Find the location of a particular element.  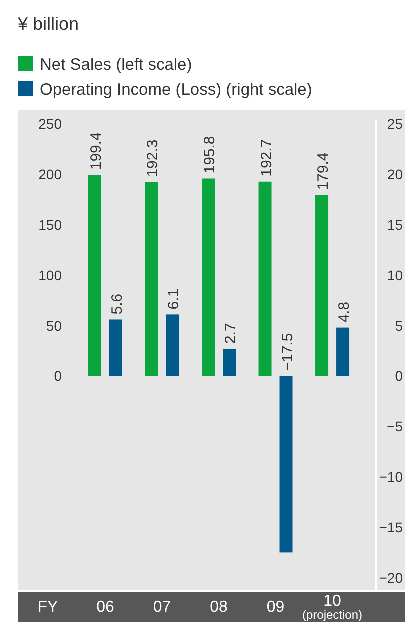

legend-label: Net Sales (left scale) is located at coordinates (116, 65).